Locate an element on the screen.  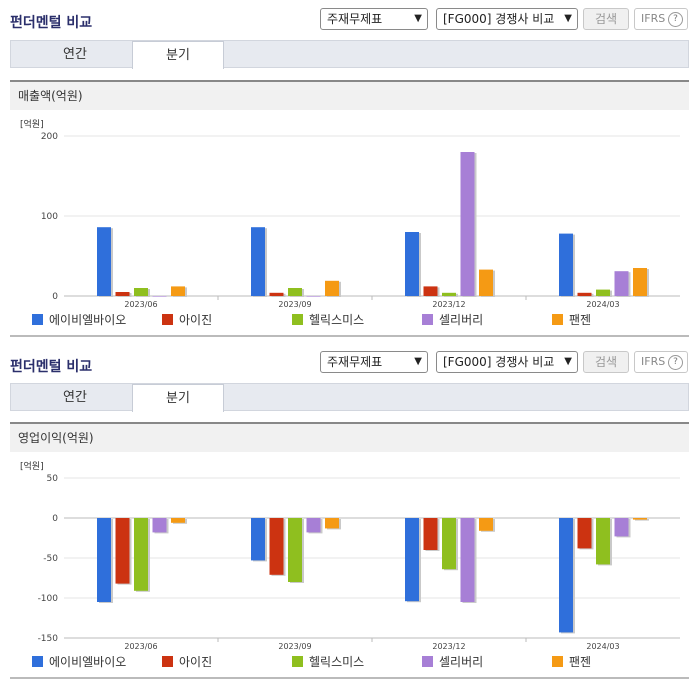
x-tick-label: 2023/09 is located at coordinates (294, 646).